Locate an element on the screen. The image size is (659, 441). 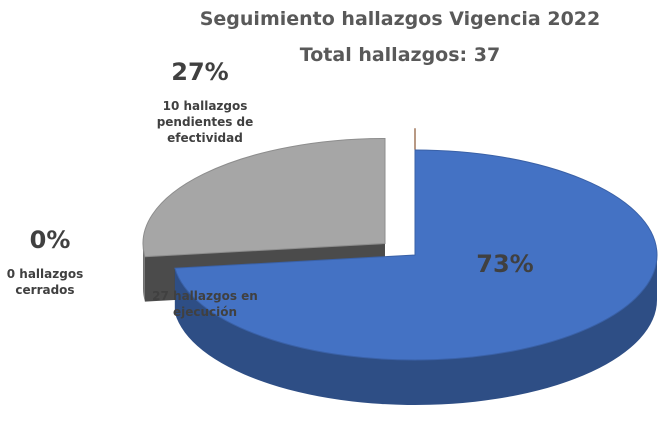
chart-title: Seguimiento hallazgos Vigencia 2022 is located at coordinates (400, 19).